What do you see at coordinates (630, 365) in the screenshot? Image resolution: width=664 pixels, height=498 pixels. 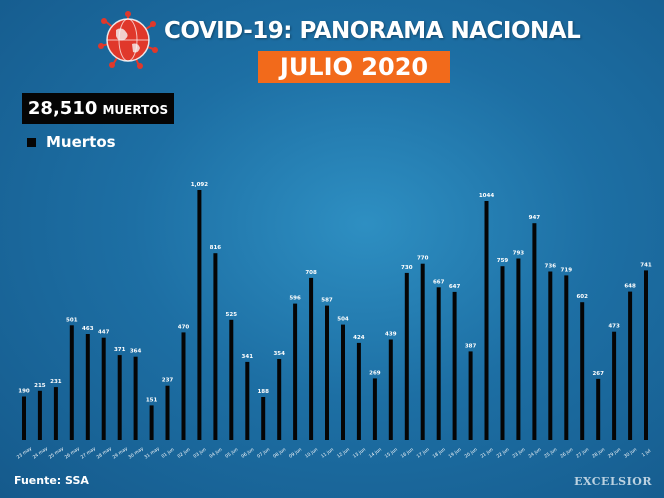 I see `bar-30-jun` at bounding box center [630, 365].